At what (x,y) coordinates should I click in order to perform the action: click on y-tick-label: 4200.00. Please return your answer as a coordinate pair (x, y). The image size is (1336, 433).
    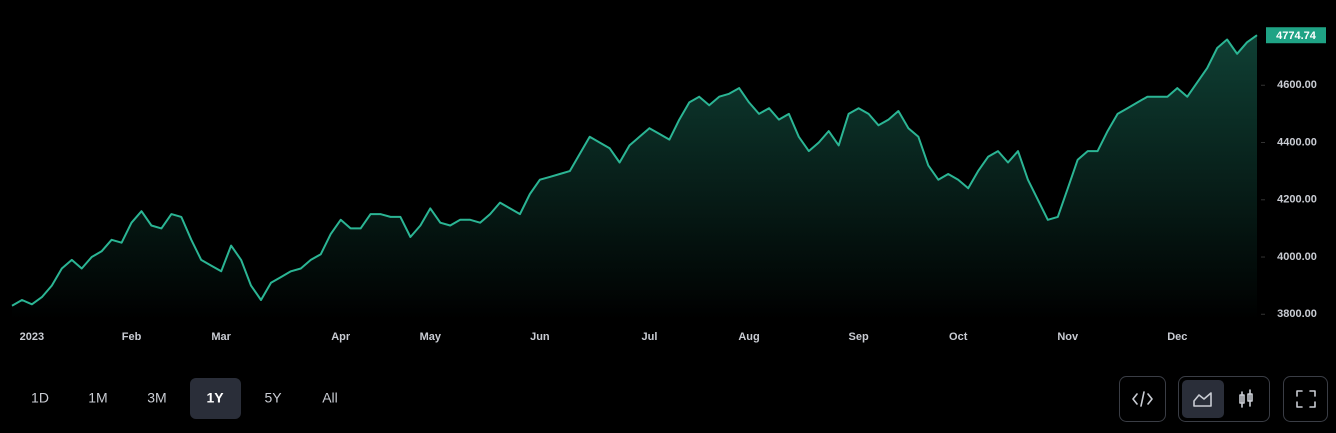
    Looking at the image, I should click on (1297, 200).